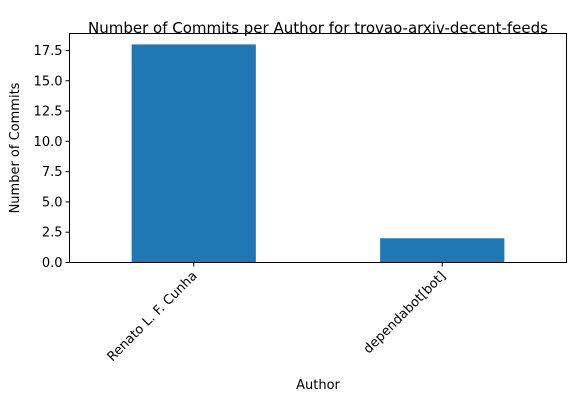 The height and width of the screenshot is (403, 582). Describe the element at coordinates (48, 112) in the screenshot. I see `y-tick-label: 12.5` at that location.